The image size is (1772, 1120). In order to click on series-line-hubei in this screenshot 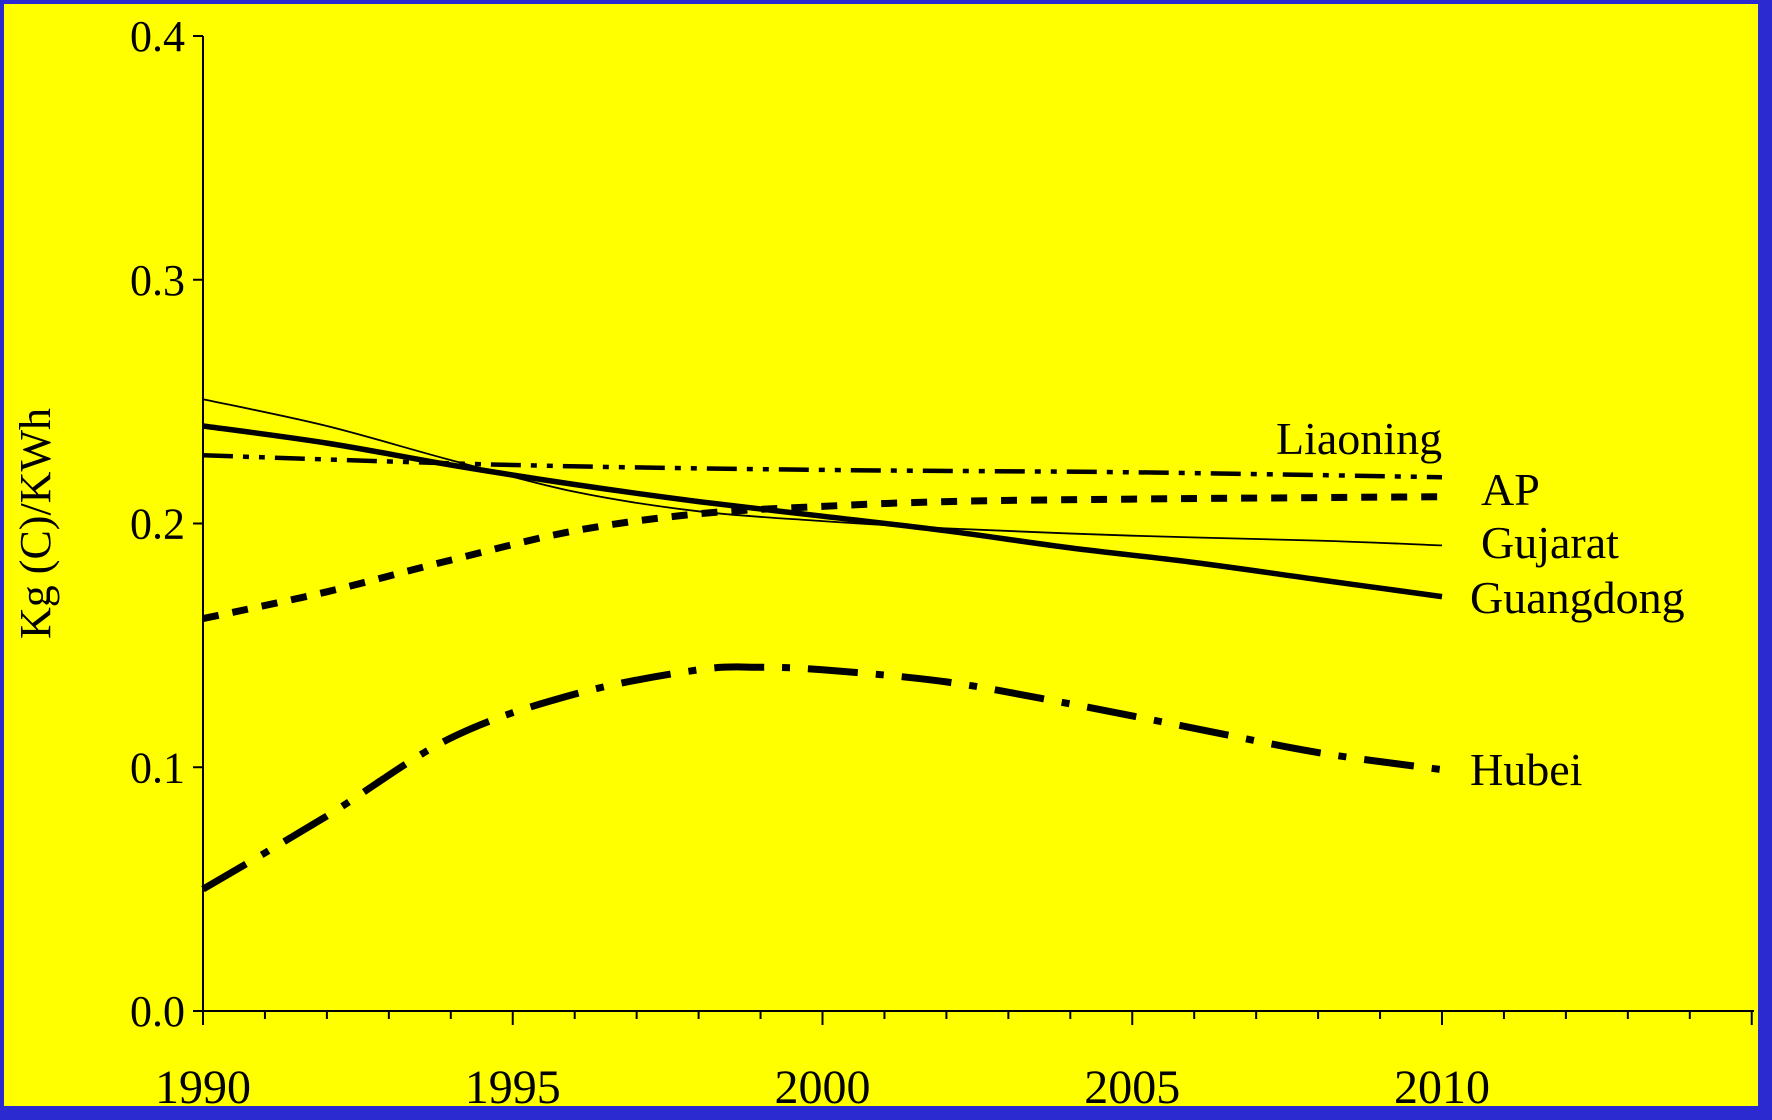, I will do `click(822, 778)`.